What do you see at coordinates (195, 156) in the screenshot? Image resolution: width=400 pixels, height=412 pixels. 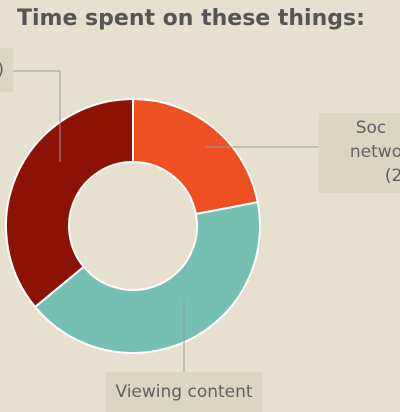 I see `donut-slice-social-networking` at bounding box center [195, 156].